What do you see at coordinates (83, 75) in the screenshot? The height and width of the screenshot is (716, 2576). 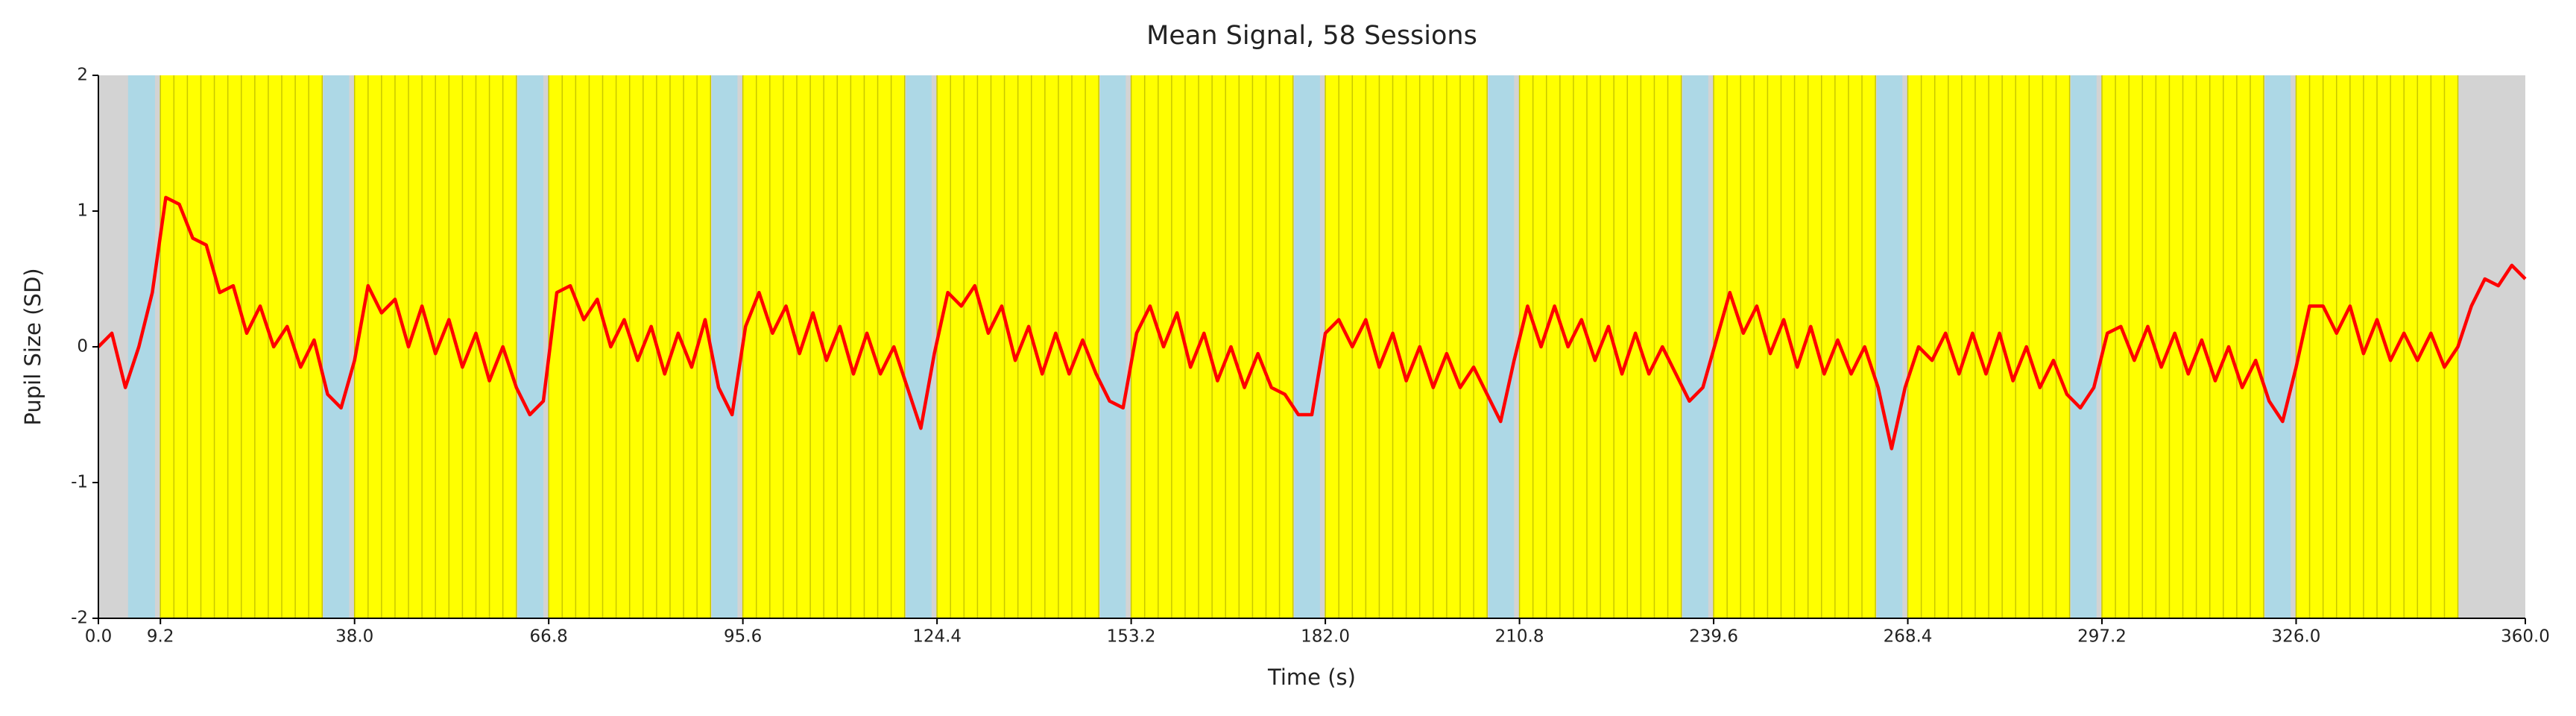 I see `y-tick-label: 2` at bounding box center [83, 75].